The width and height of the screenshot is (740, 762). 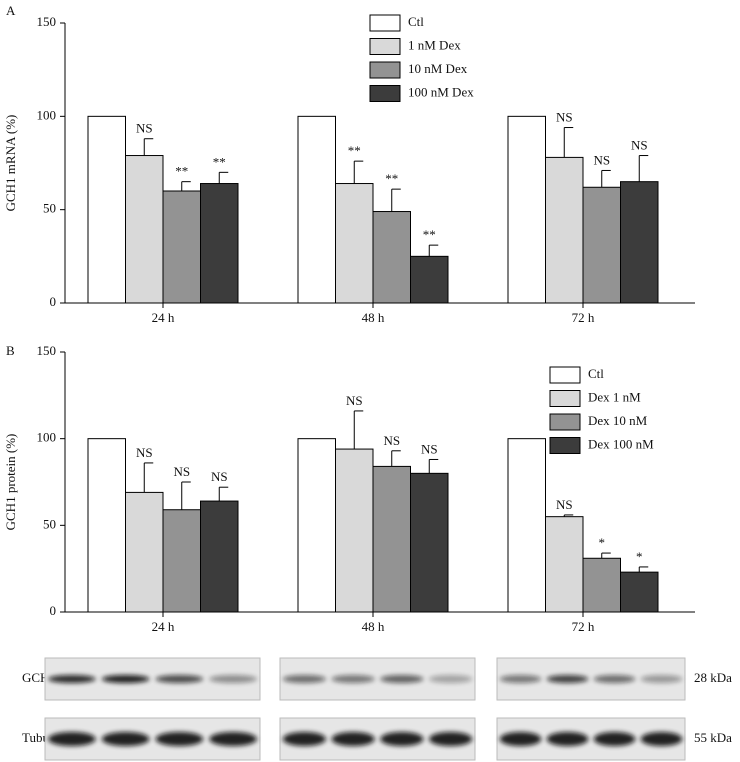 I want to click on y-tick-label: 100, so click(x=47, y=114).